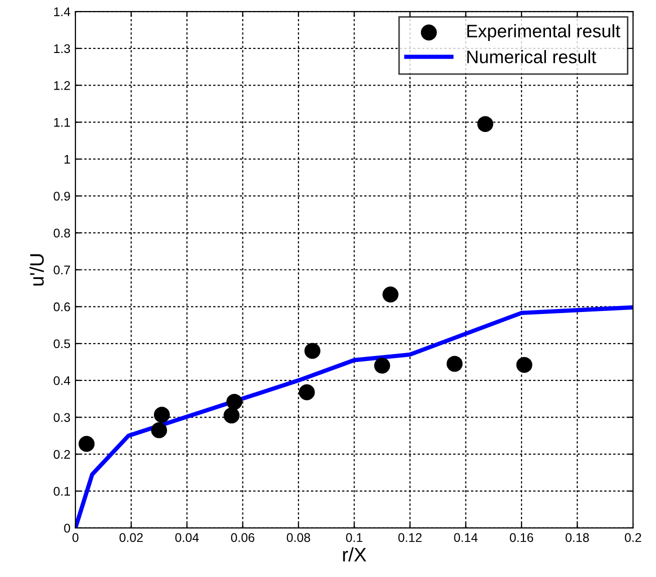 This screenshot has width=656, height=577. I want to click on x-tick-label: 0.1, so click(354, 537).